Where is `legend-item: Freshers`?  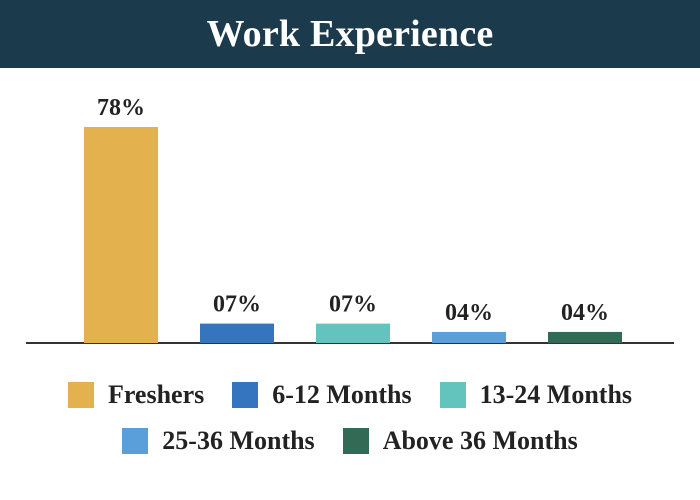 legend-item: Freshers is located at coordinates (136, 395).